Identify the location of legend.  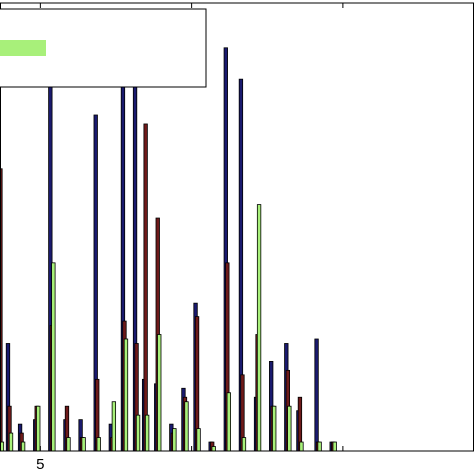
(103, 48).